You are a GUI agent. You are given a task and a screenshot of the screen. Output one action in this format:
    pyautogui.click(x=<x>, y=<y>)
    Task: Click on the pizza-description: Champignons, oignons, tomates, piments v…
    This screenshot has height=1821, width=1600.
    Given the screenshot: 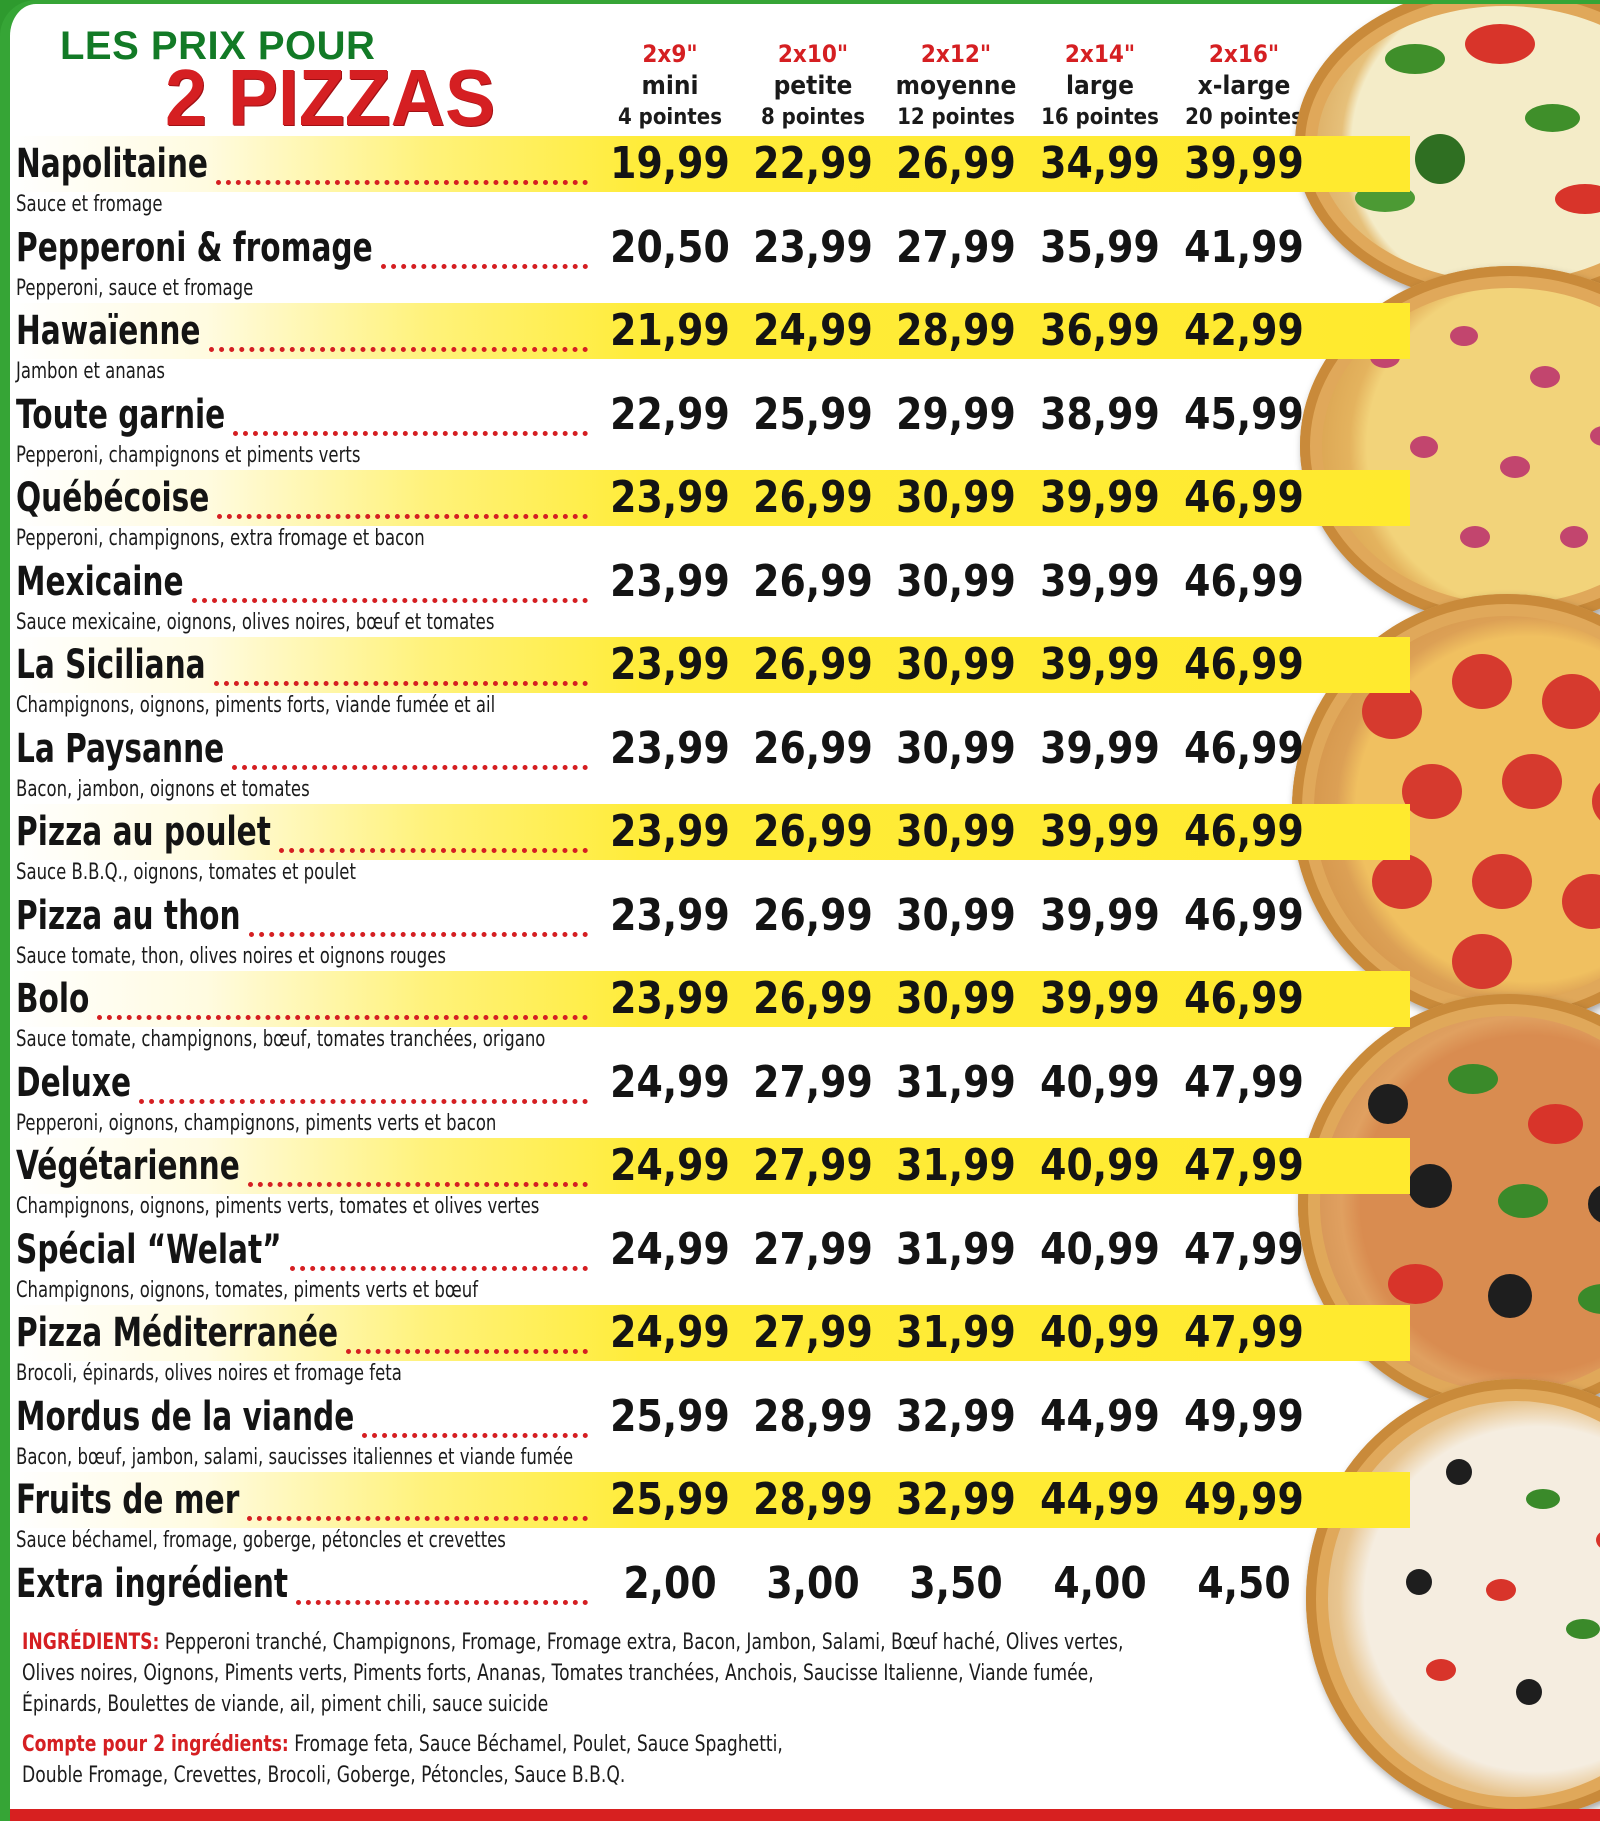 What is the action you would take?
    pyautogui.click(x=247, y=1290)
    